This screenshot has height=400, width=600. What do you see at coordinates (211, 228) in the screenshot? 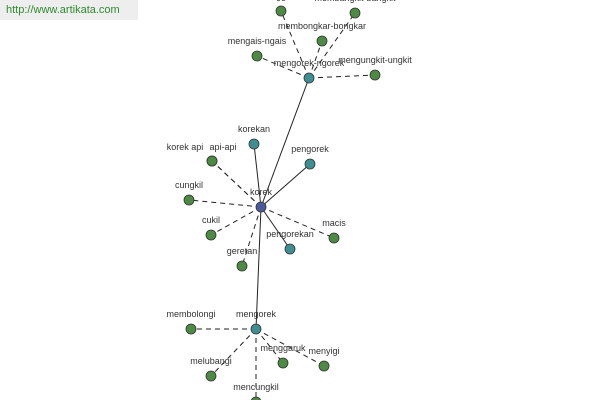
I see `node: cukil` at bounding box center [211, 228].